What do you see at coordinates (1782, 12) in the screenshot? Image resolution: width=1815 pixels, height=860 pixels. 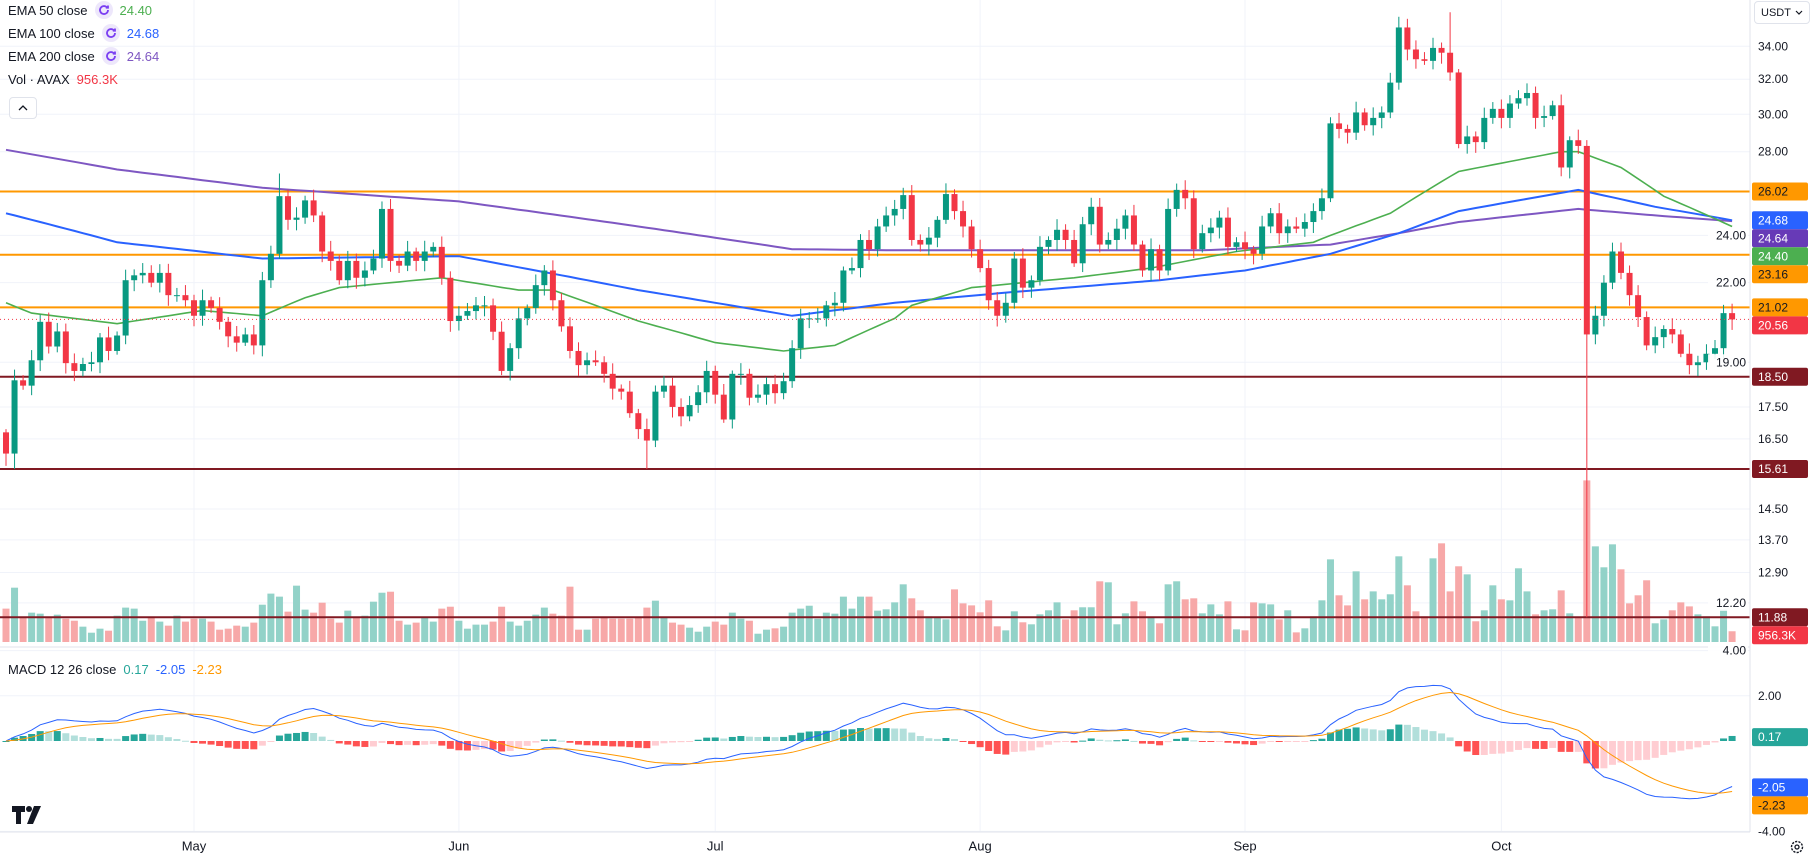 I see `currency-dropdown: USDT` at bounding box center [1782, 12].